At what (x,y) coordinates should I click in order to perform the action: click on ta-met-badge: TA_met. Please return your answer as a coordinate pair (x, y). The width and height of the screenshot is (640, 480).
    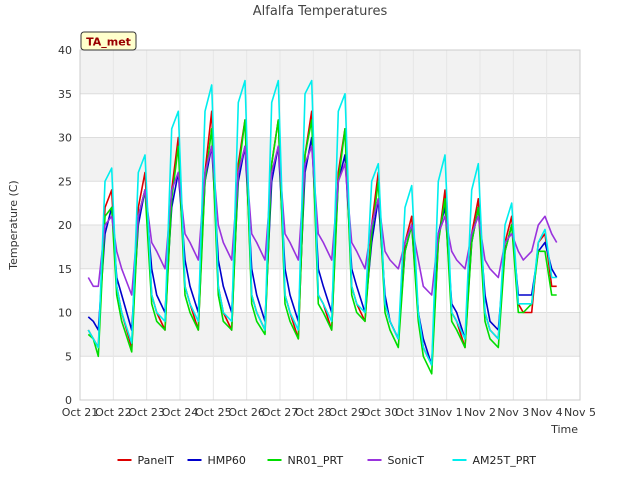
    Looking at the image, I should click on (108, 41).